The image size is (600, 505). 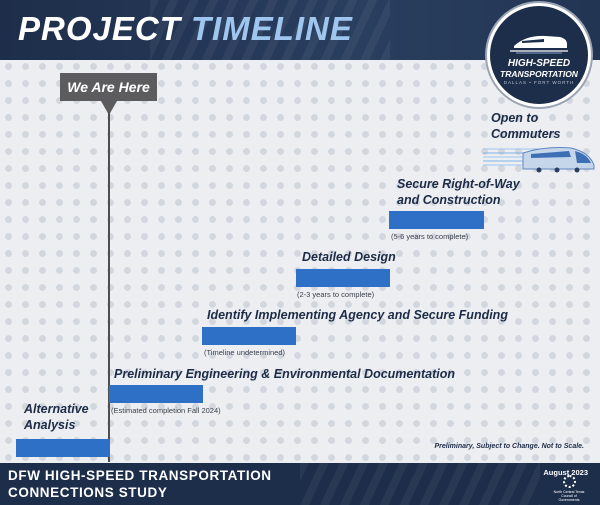 What do you see at coordinates (343, 278) in the screenshot?
I see `step-detailed-design-bar` at bounding box center [343, 278].